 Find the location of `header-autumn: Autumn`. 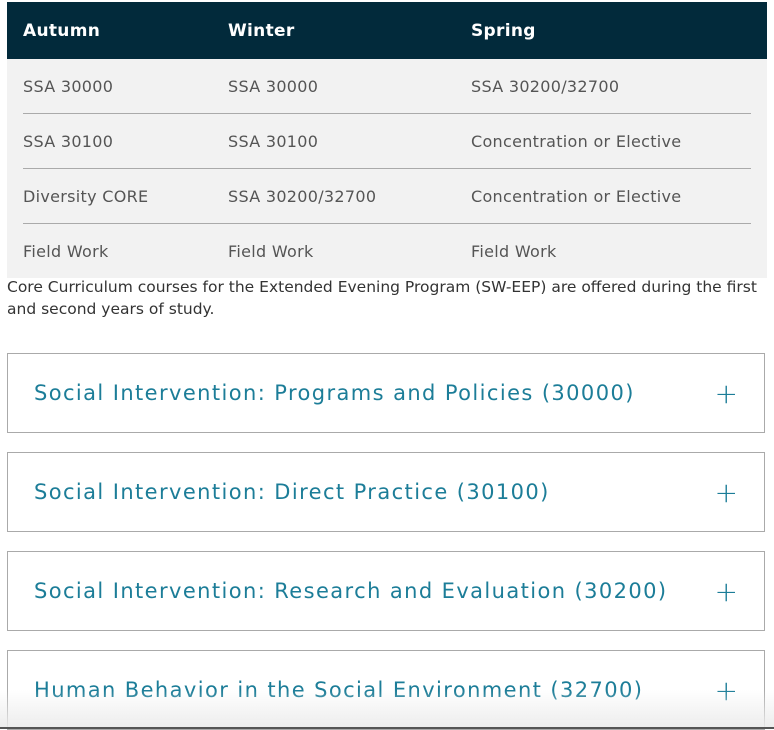

header-autumn: Autumn is located at coordinates (62, 30).